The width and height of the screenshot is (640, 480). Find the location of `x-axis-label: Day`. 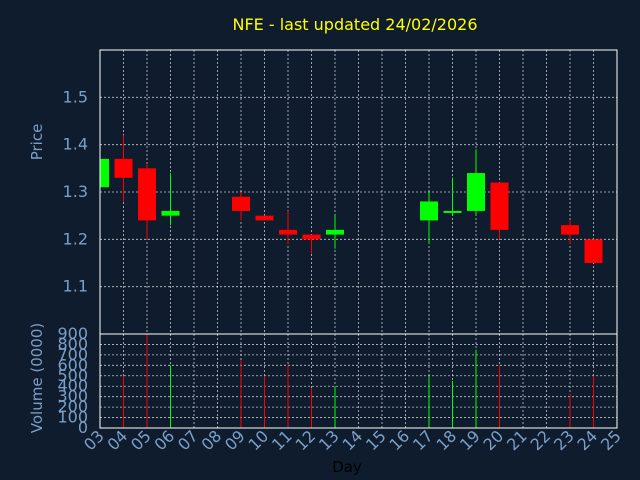

x-axis-label: Day is located at coordinates (347, 467).